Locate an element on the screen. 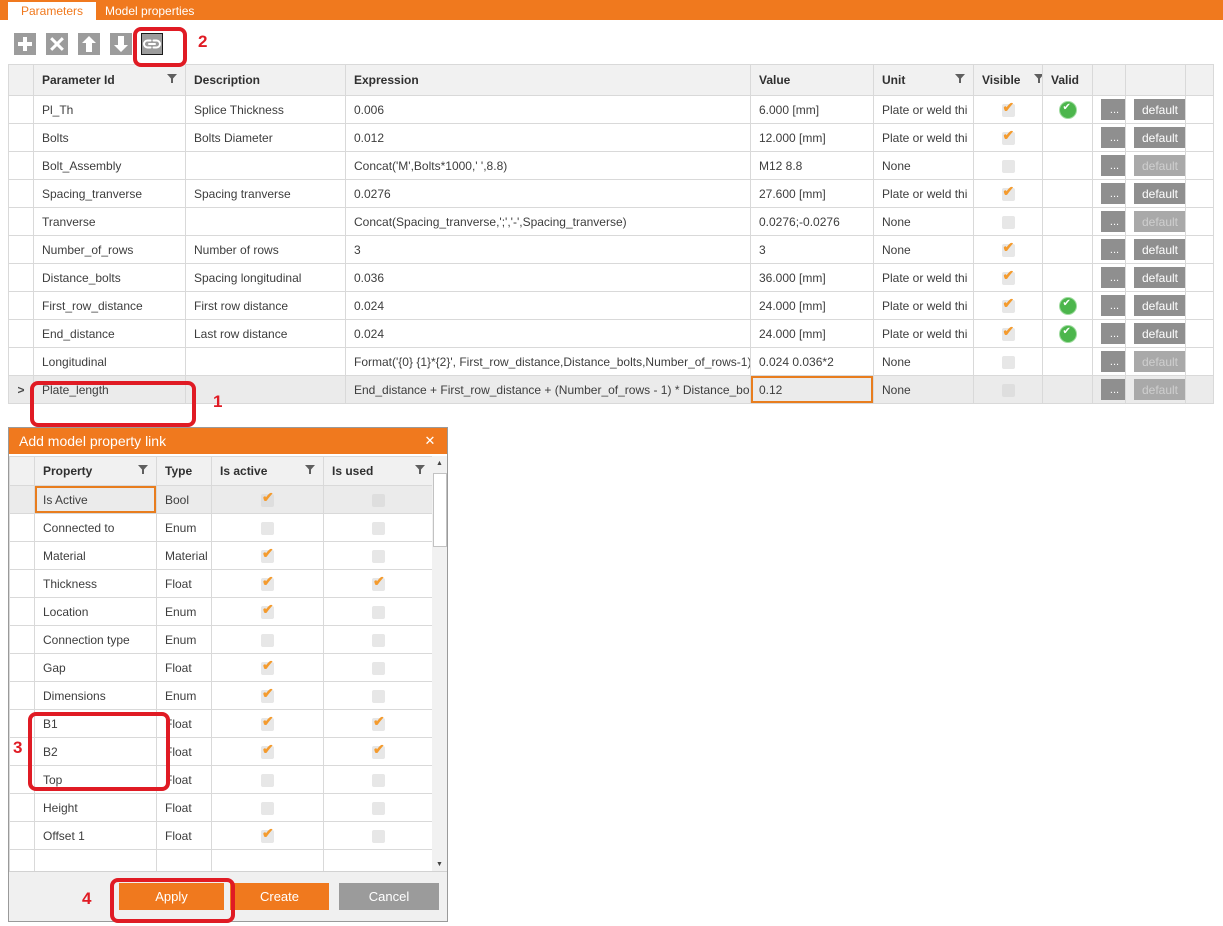 The image size is (1223, 926). cell-value: 24.000 [mm] is located at coordinates (812, 333).